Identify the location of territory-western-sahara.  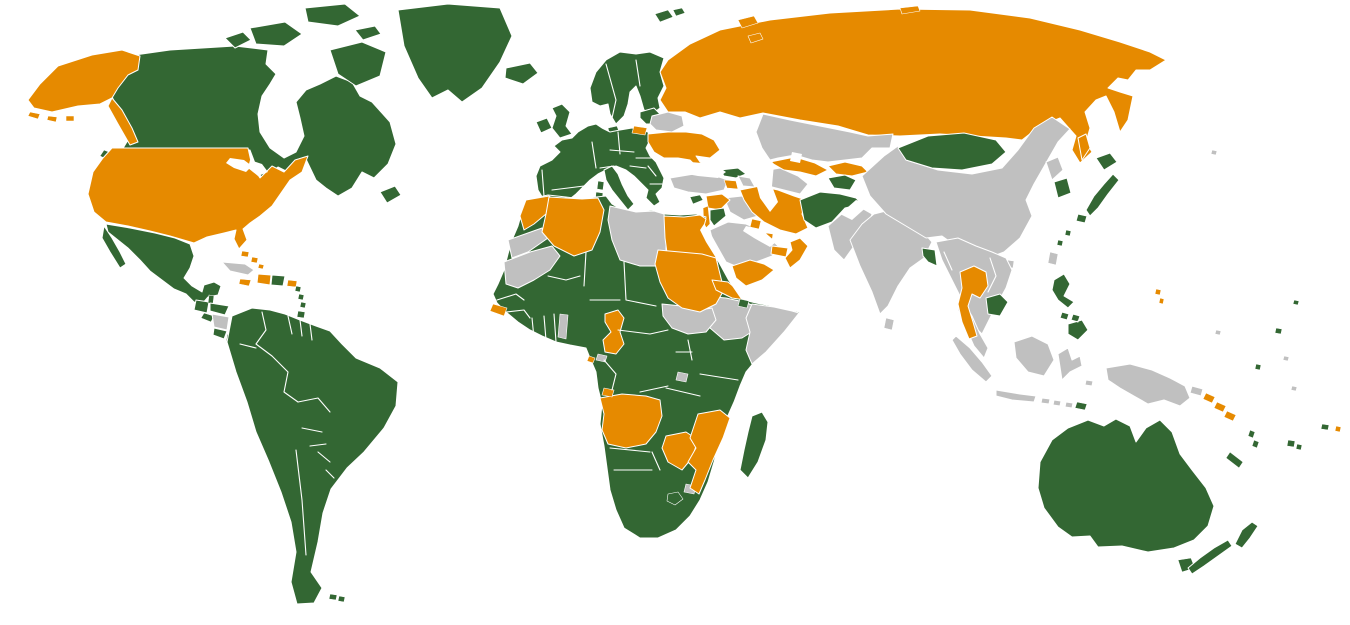
(528, 243).